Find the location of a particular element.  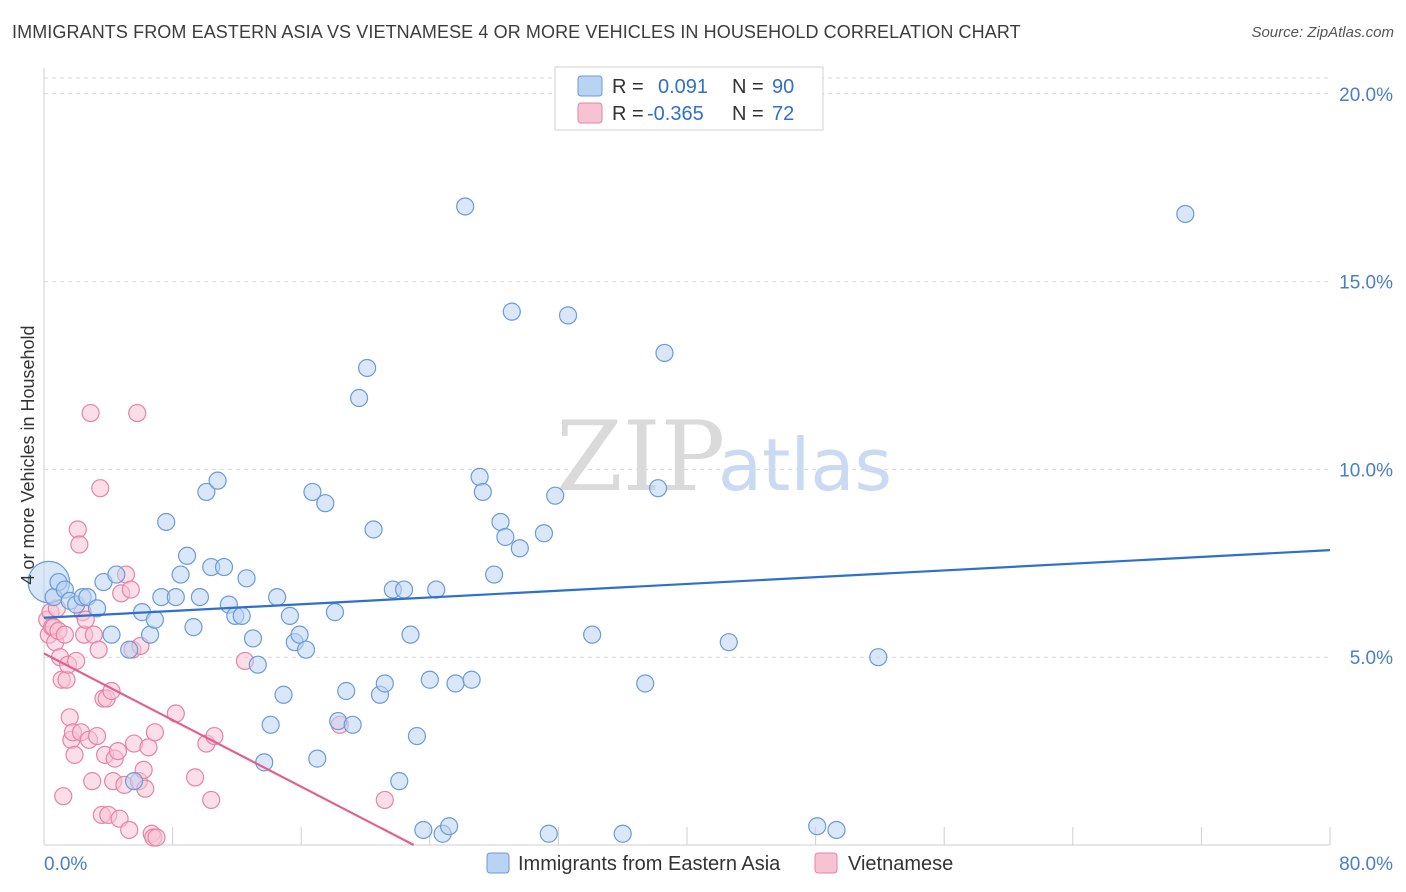

bottom-legend-label-pink: Vietnamese is located at coordinates (900, 864).